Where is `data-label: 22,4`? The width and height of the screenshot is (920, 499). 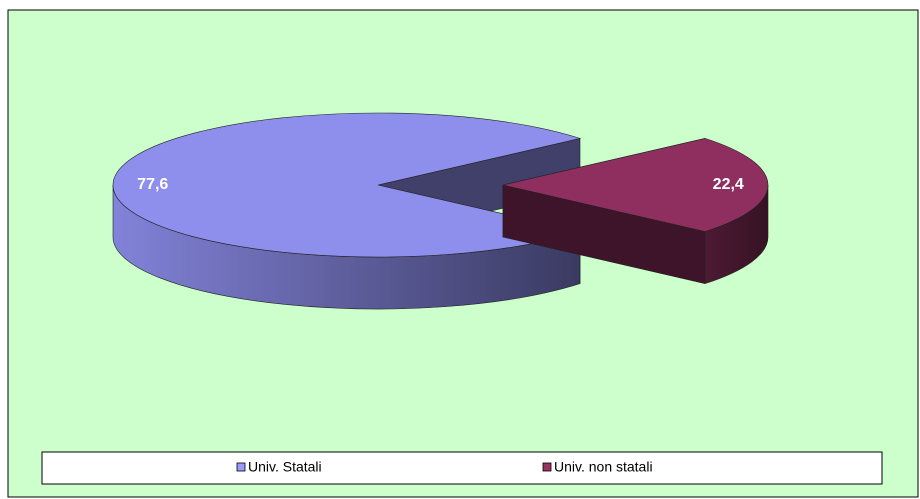 data-label: 22,4 is located at coordinates (728, 184).